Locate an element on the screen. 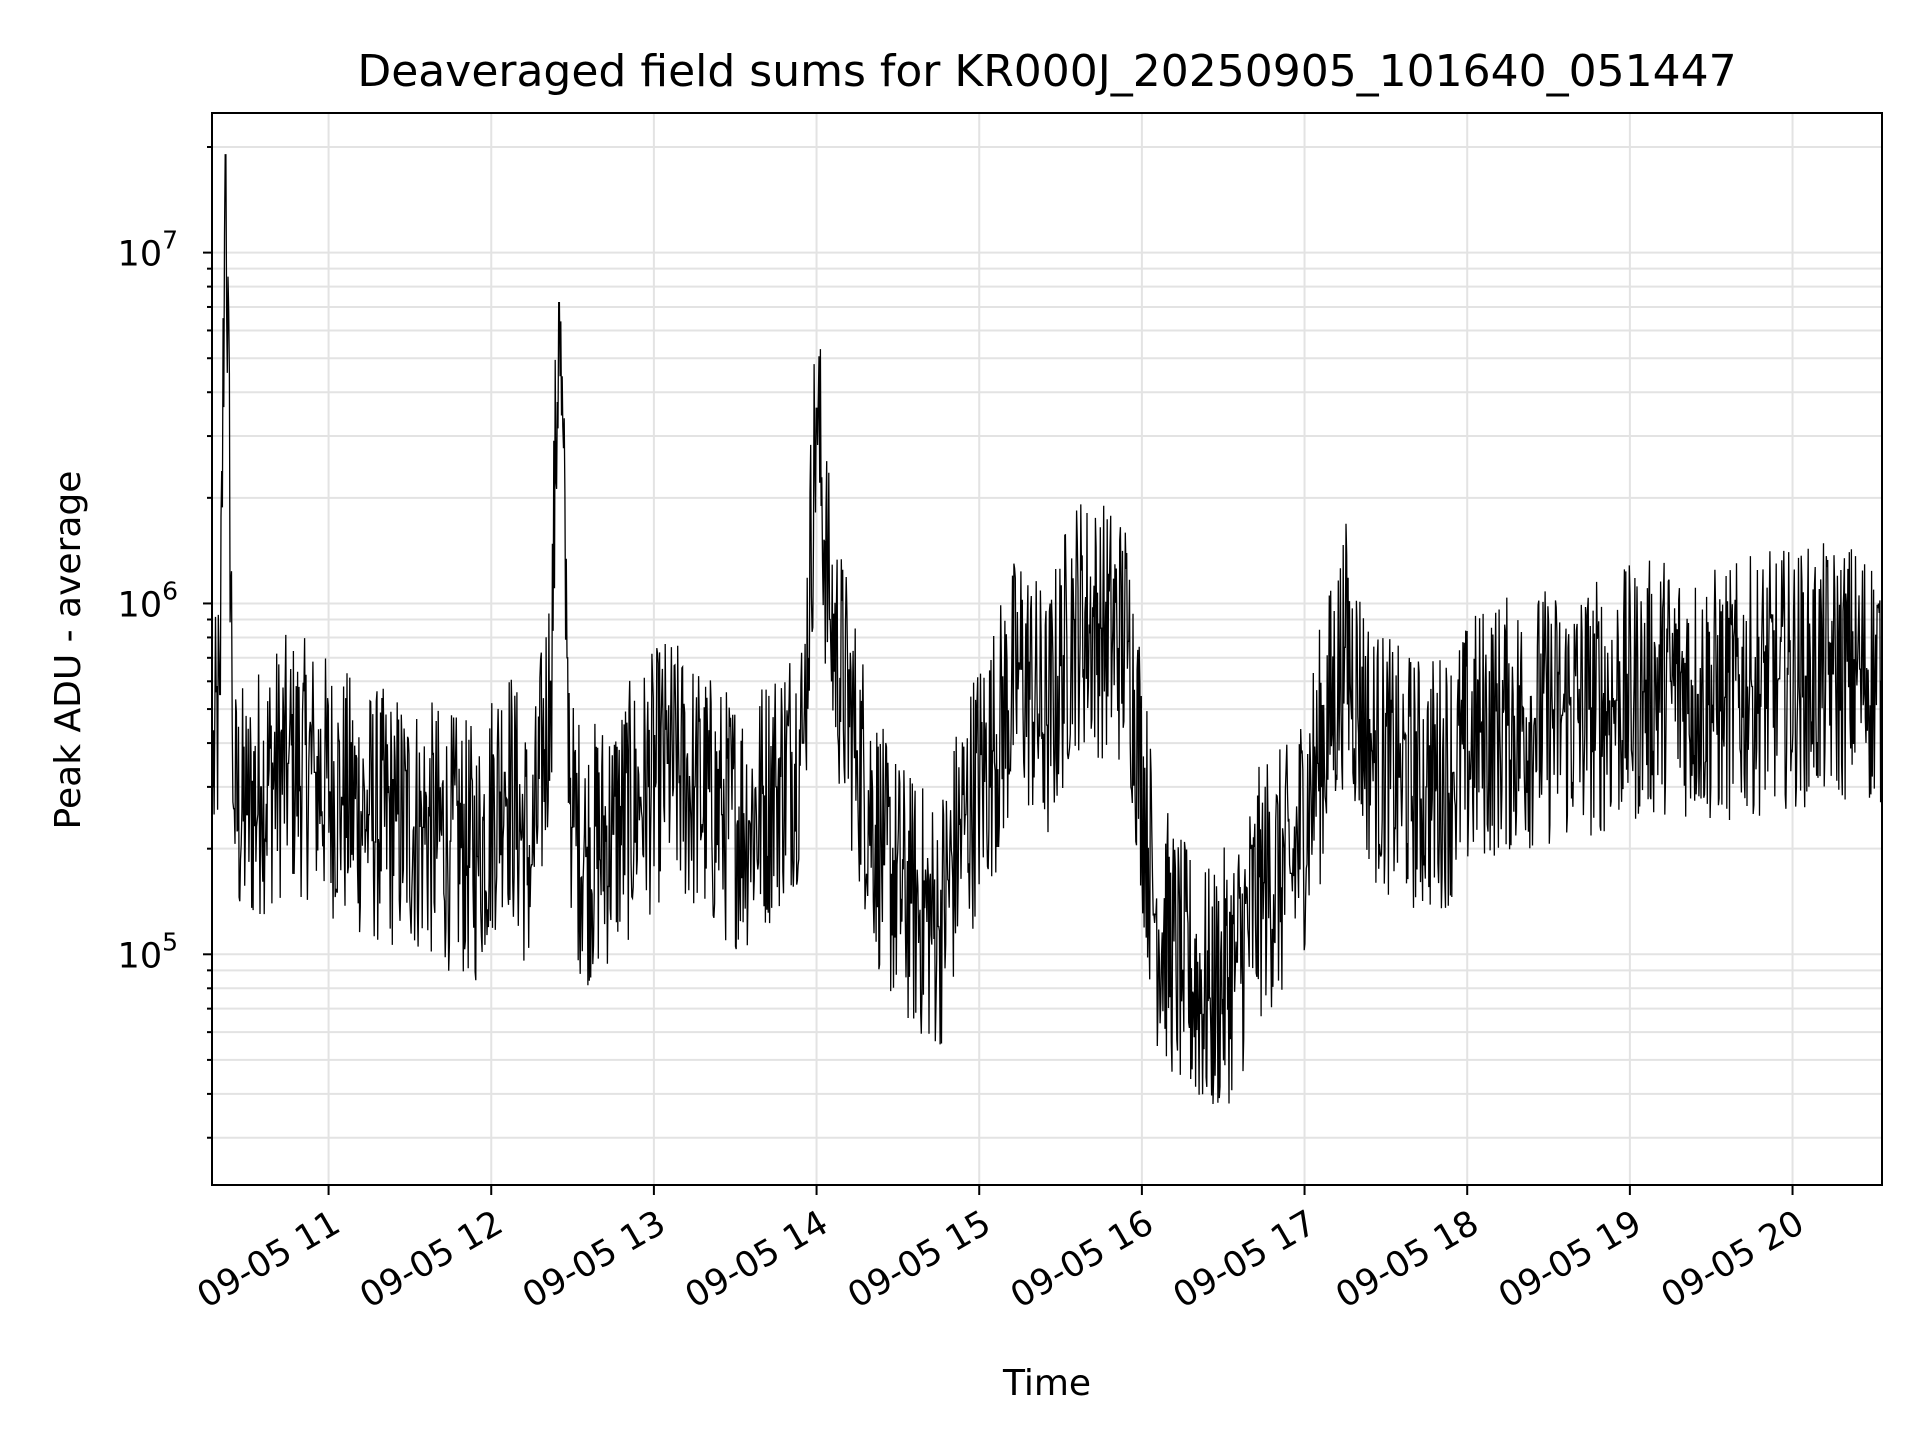  x-axis-label: Time is located at coordinates (1046, 1383).